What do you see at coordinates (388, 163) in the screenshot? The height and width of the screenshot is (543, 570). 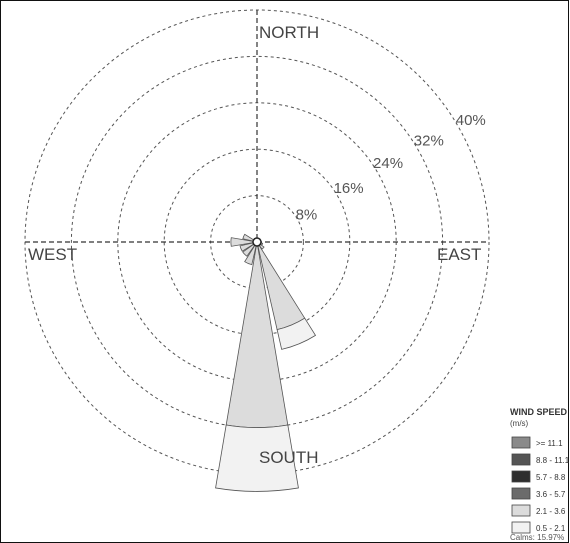 I see `ring-label: 24%` at bounding box center [388, 163].